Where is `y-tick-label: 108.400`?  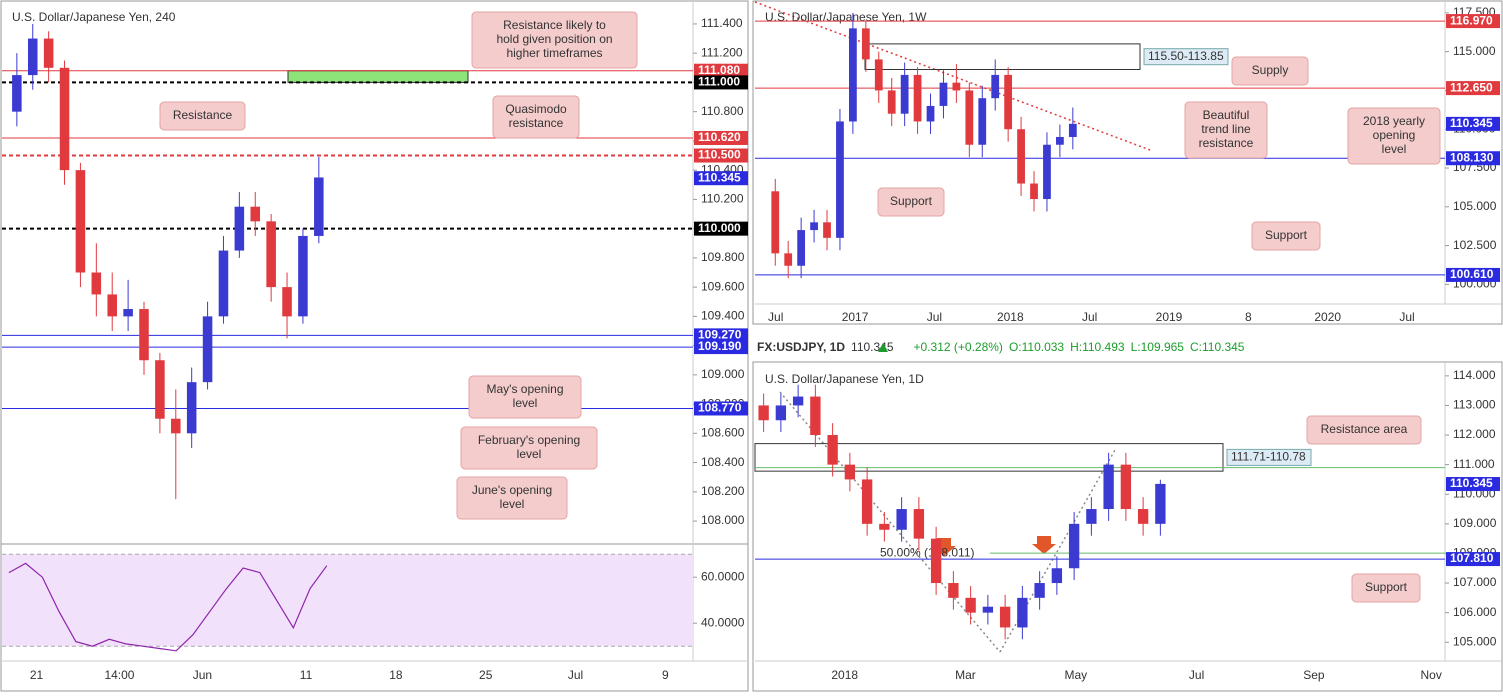 y-tick-label: 108.400 is located at coordinates (723, 462).